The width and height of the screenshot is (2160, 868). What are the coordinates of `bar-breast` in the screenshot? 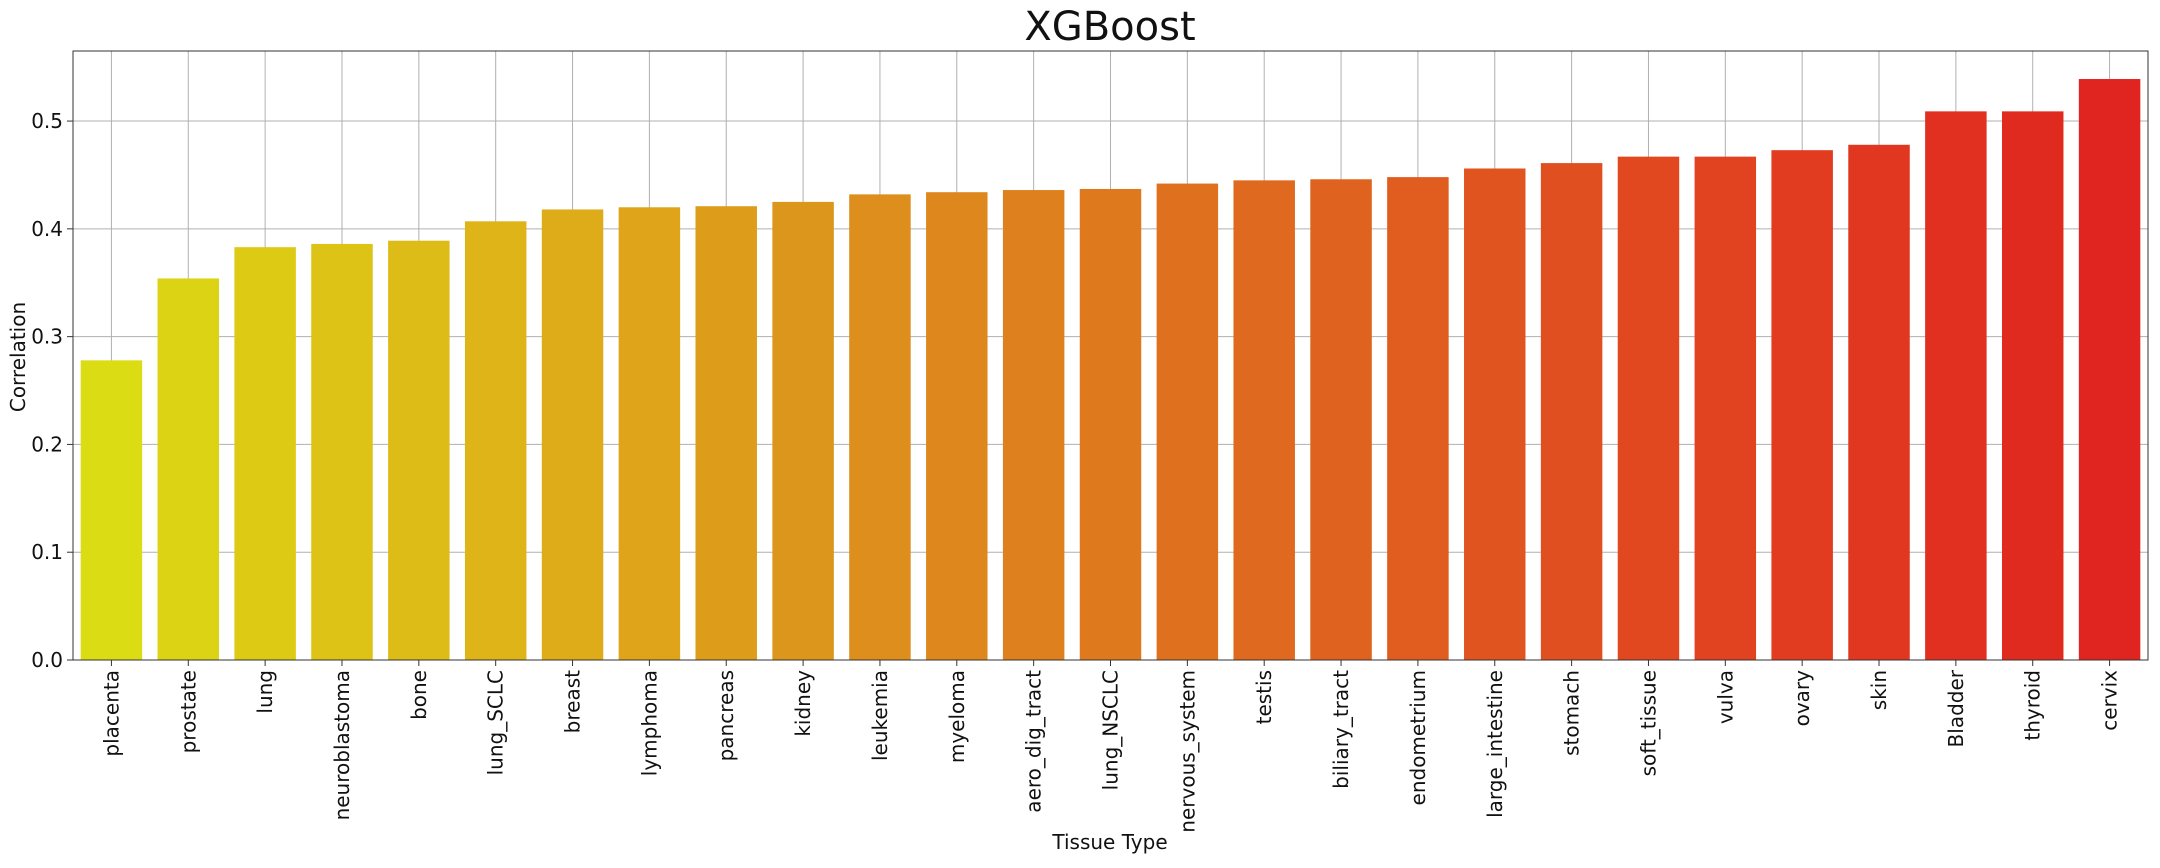 It's located at (572, 434).